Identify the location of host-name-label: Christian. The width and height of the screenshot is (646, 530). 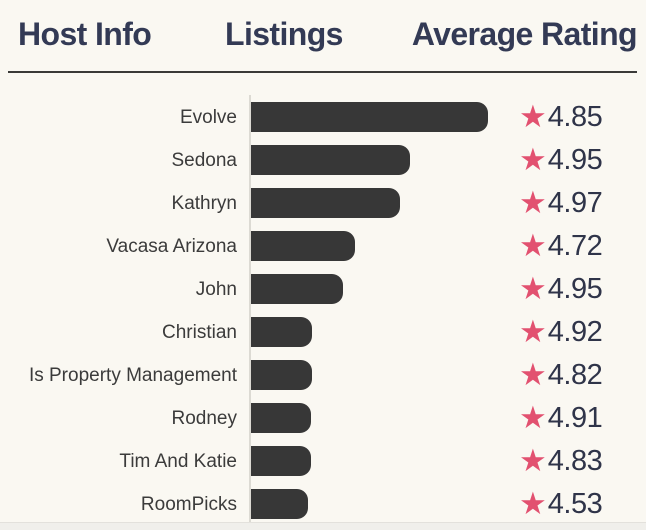
(199, 332).